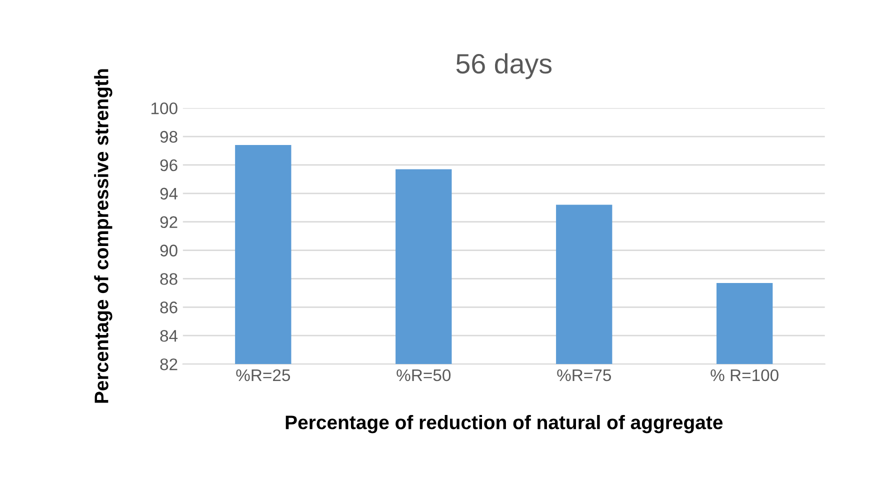 The width and height of the screenshot is (871, 498). What do you see at coordinates (169, 222) in the screenshot?
I see `y-tick-label: 92` at bounding box center [169, 222].